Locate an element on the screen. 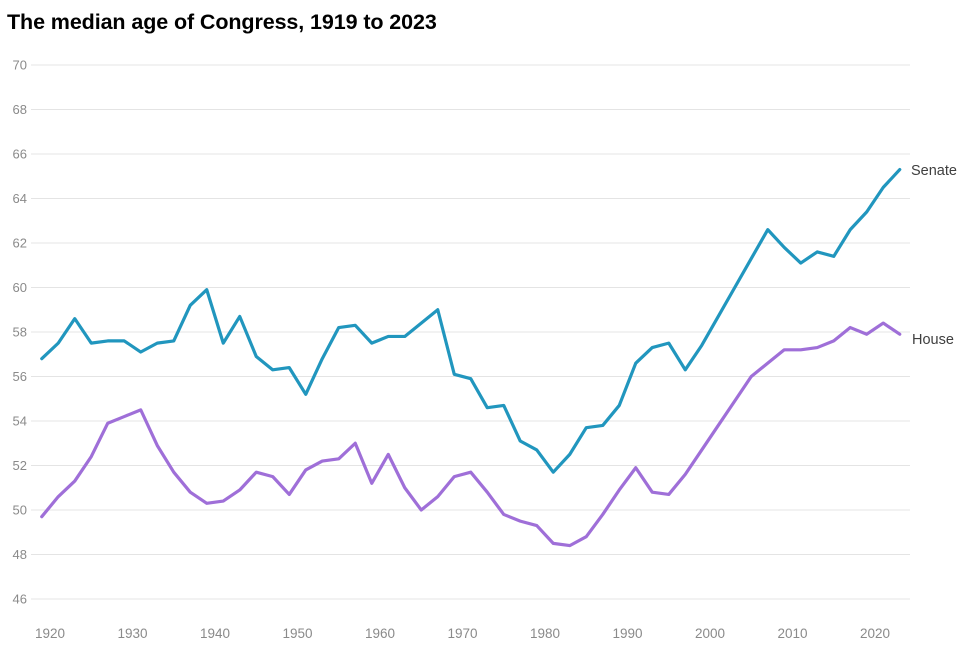 This screenshot has height=655, width=971. x-tick-label: 2010 is located at coordinates (792, 633).